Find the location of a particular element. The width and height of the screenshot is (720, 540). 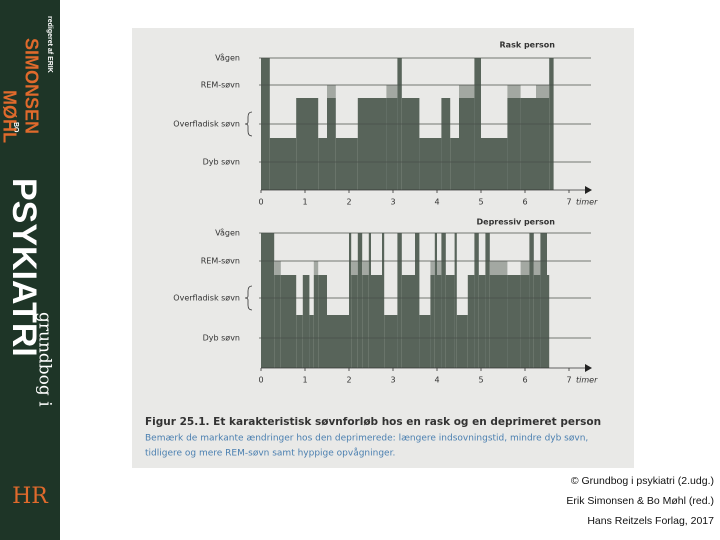

book-subtitle: grundbog i is located at coordinates (45, 359).